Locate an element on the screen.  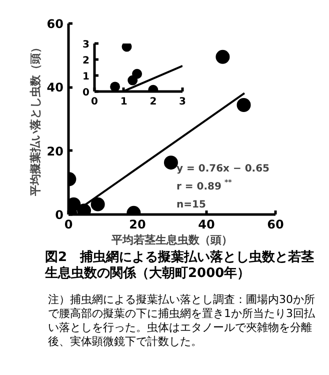
x-tick-label: 2 is located at coordinates (153, 102).